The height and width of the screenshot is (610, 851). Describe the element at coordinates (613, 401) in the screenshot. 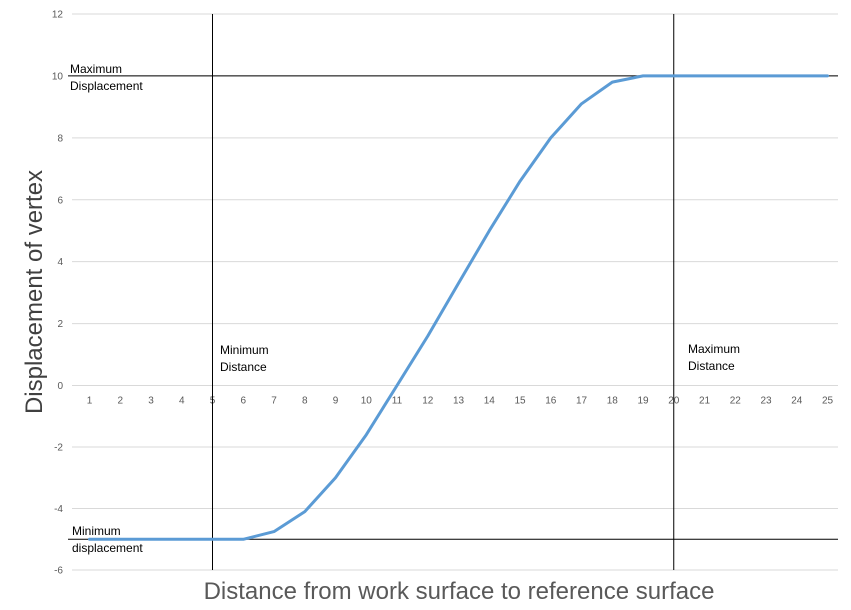

I see `x-tick-label: 18` at that location.